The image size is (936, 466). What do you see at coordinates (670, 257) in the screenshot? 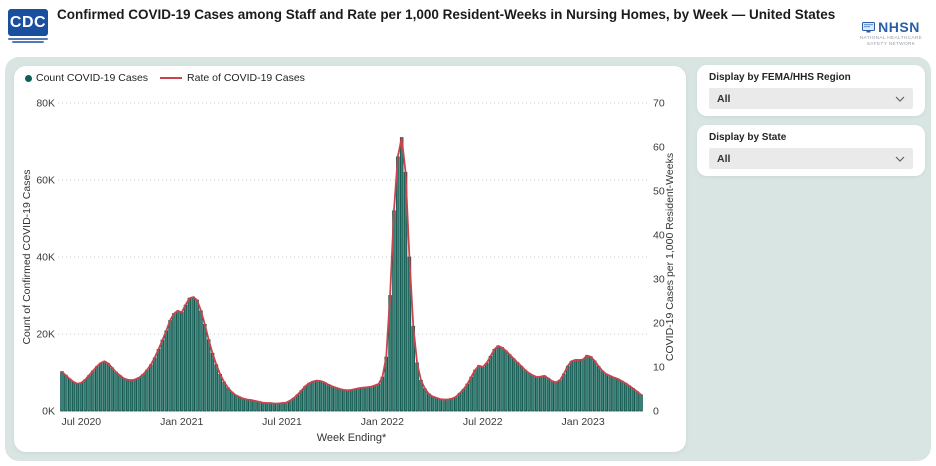
I see `y-axis-right-title: COVID-19 Cases per 1,000 Resident-Weeks` at bounding box center [670, 257].